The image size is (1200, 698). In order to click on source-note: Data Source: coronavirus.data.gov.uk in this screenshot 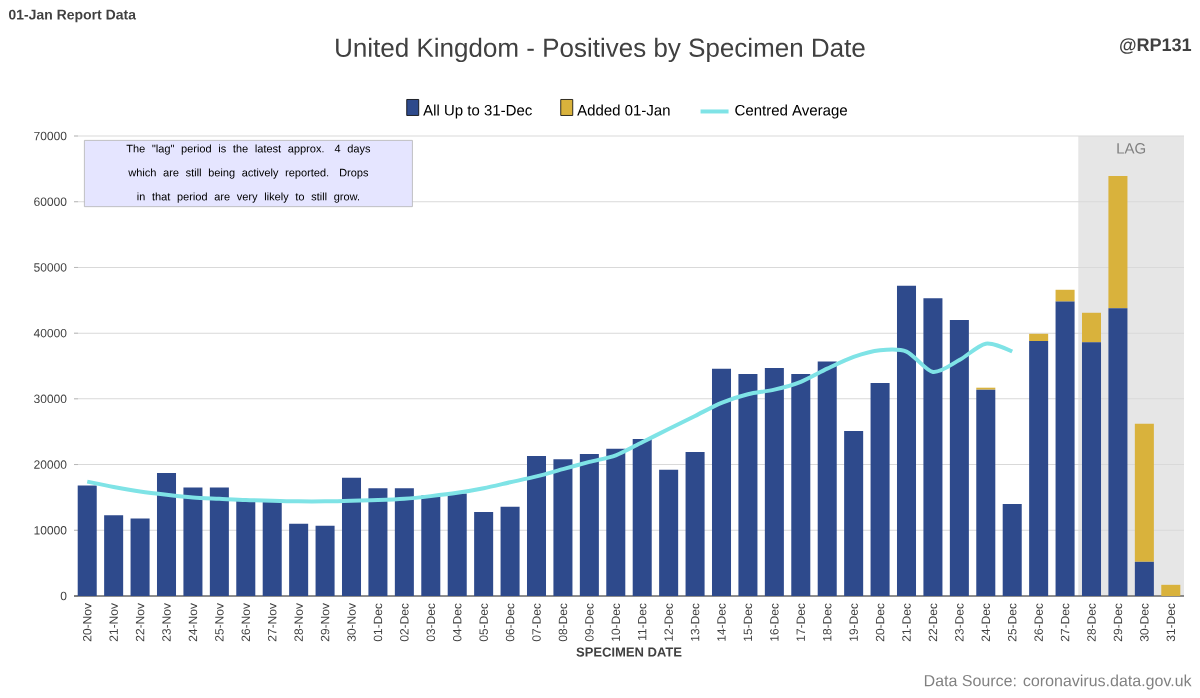, I will do `click(1058, 682)`.